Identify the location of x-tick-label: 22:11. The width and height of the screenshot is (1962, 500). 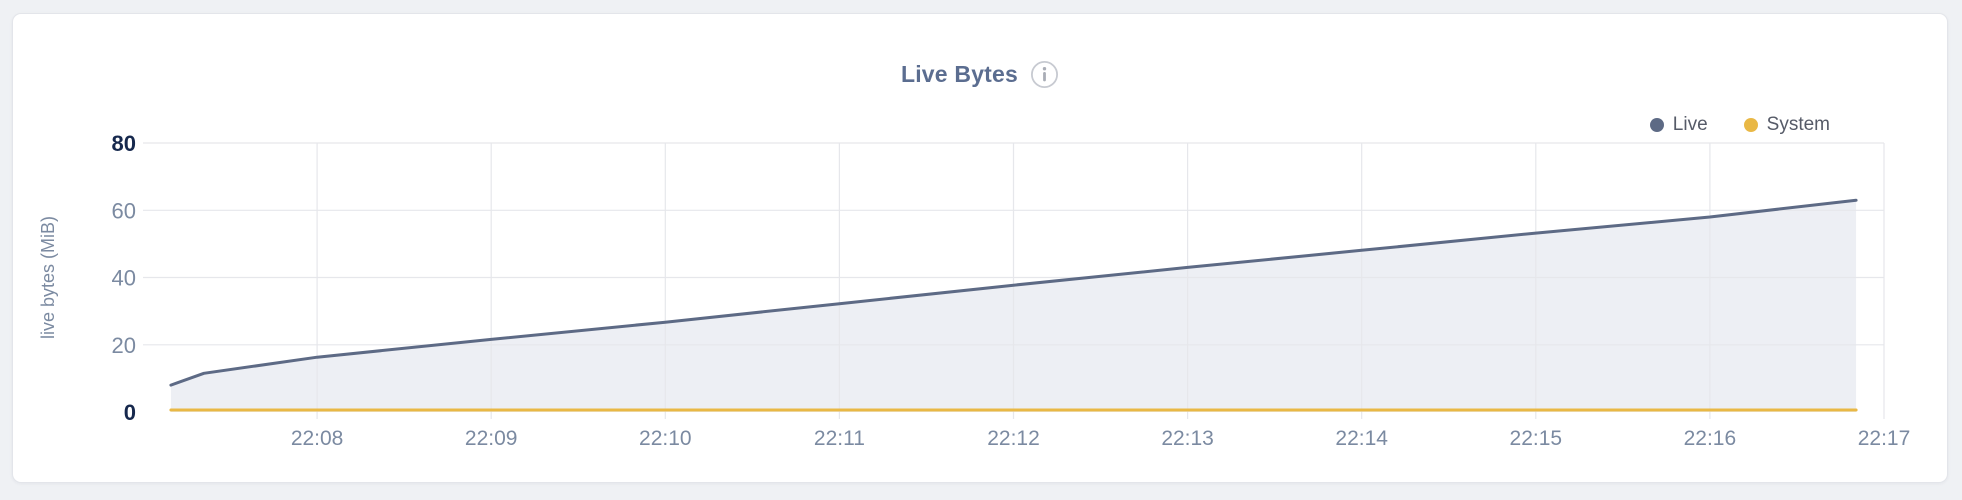
(839, 438).